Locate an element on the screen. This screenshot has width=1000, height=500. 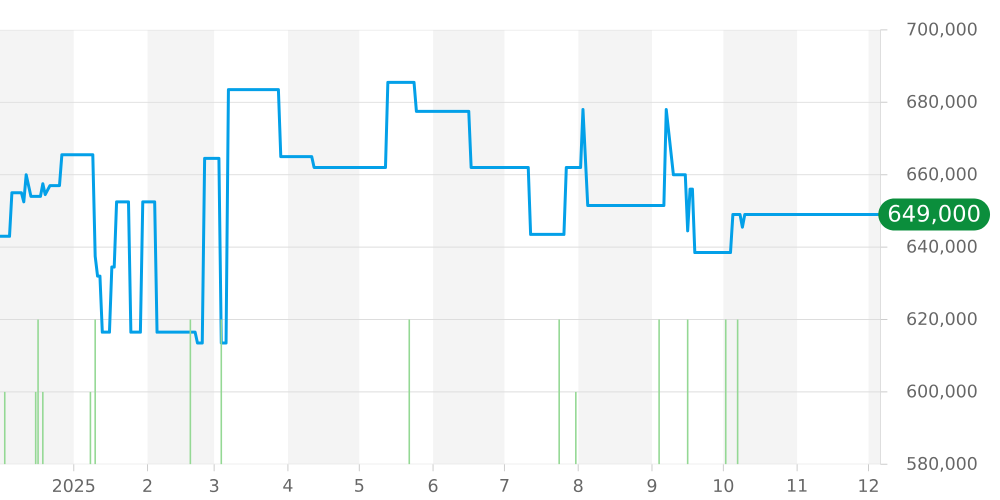
x-tick-label: 8 is located at coordinates (578, 485).